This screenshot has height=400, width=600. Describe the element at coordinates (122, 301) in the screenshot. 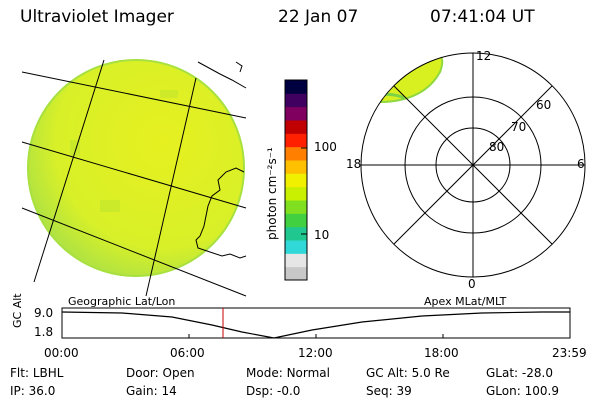

I see `geo-panel-label: Geographic Lat/Lon` at that location.